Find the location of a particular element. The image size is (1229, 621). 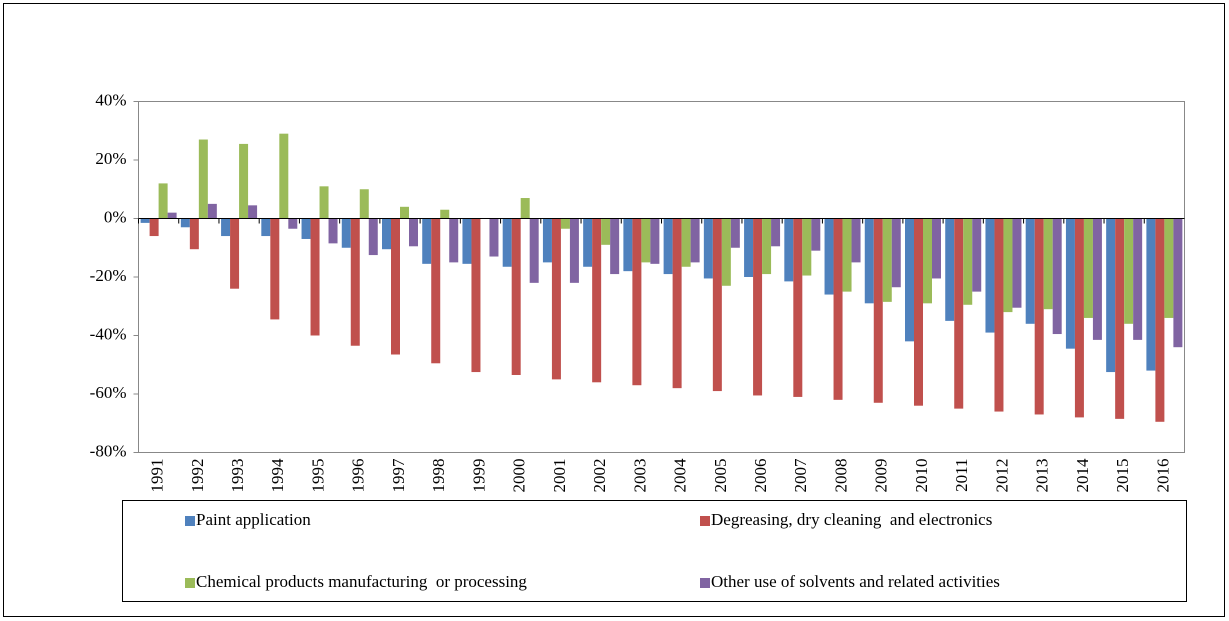

x-tick-label: 1994 is located at coordinates (277, 475).